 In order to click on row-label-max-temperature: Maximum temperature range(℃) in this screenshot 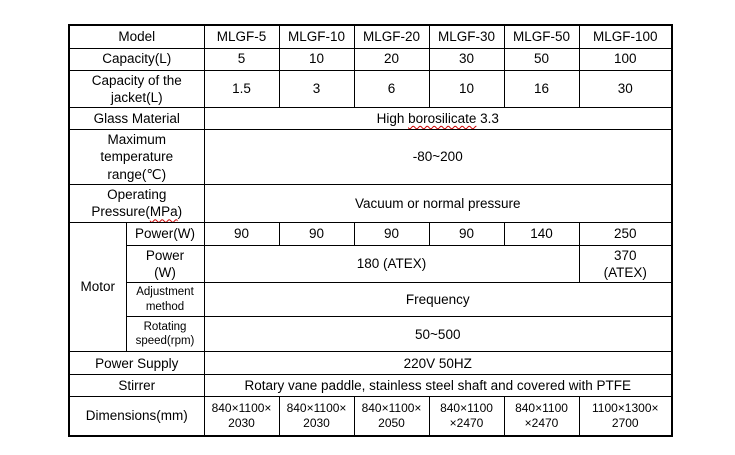, I will do `click(136, 157)`.